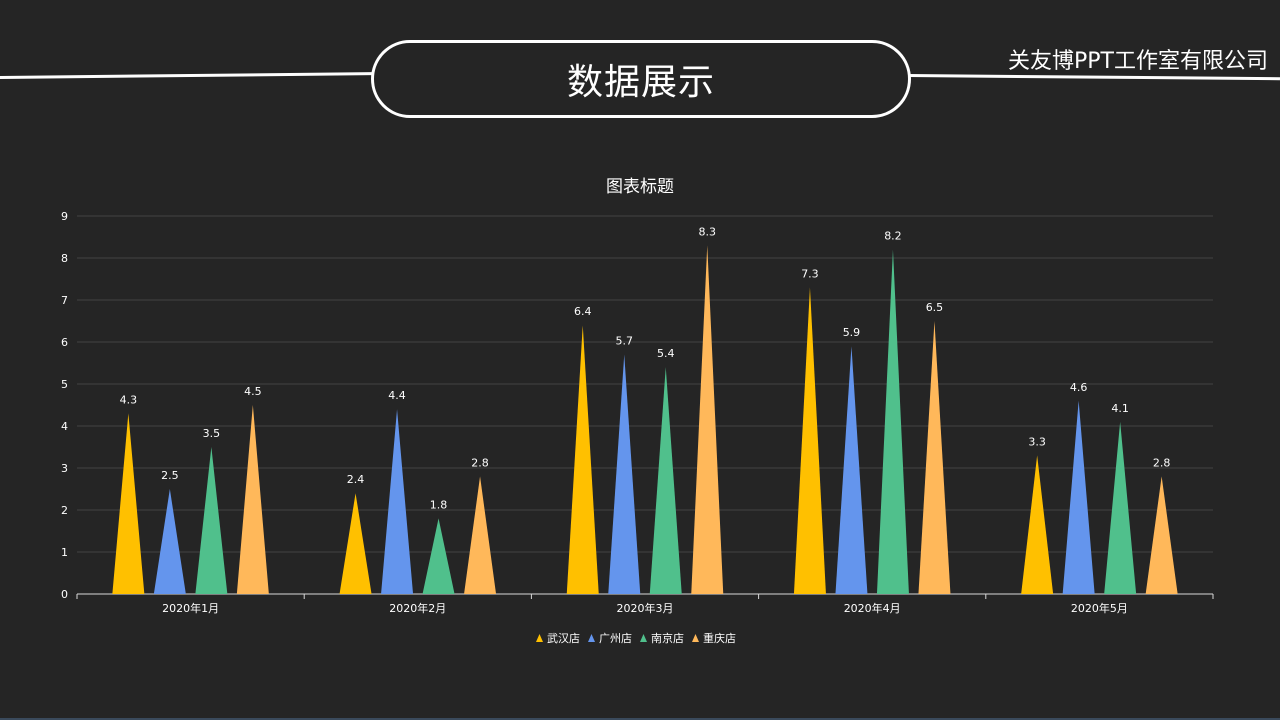 This screenshot has width=1280, height=720. I want to click on data-label: 7.3, so click(810, 273).